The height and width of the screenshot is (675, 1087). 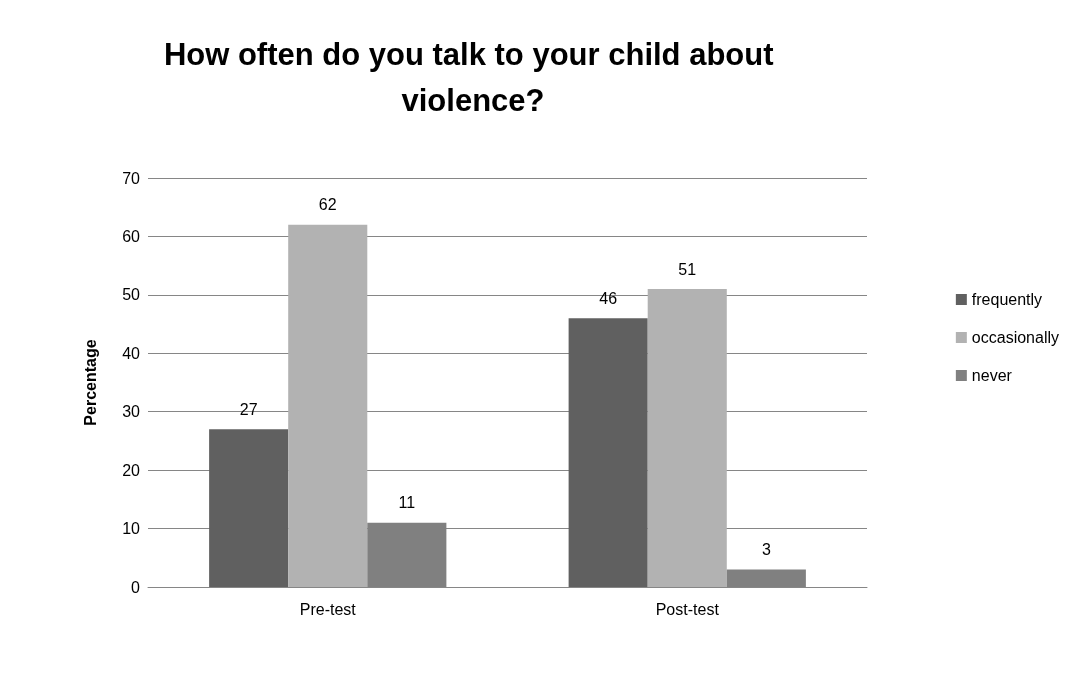 What do you see at coordinates (131, 178) in the screenshot?
I see `y-tick-label: 70` at bounding box center [131, 178].